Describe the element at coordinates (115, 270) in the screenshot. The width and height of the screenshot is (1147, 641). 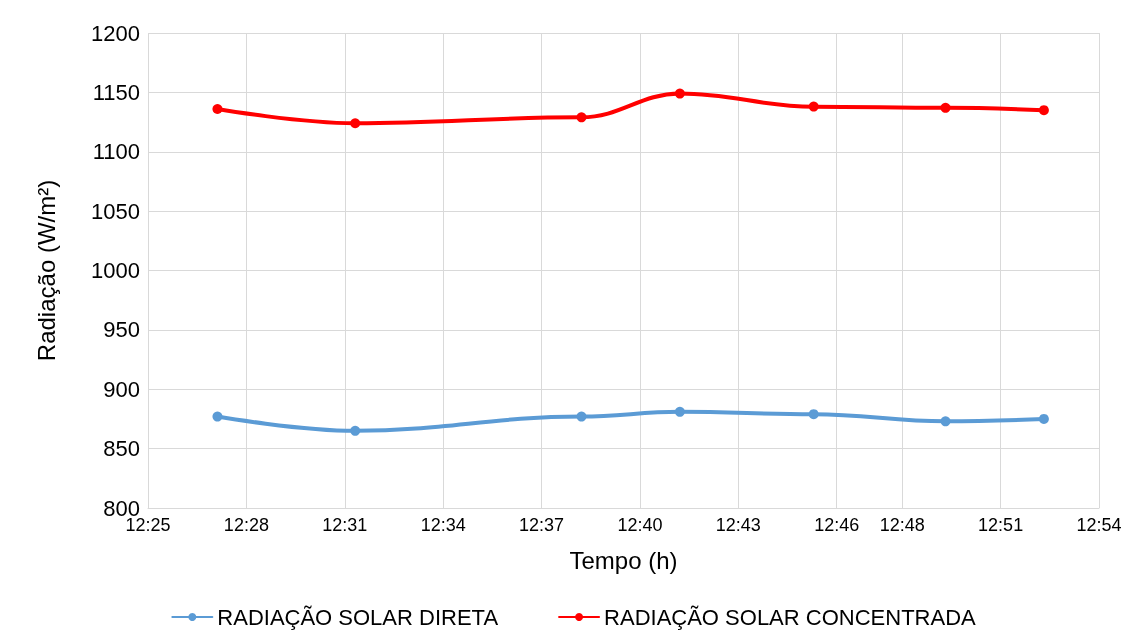
I see `y-tick-label: 1000` at that location.